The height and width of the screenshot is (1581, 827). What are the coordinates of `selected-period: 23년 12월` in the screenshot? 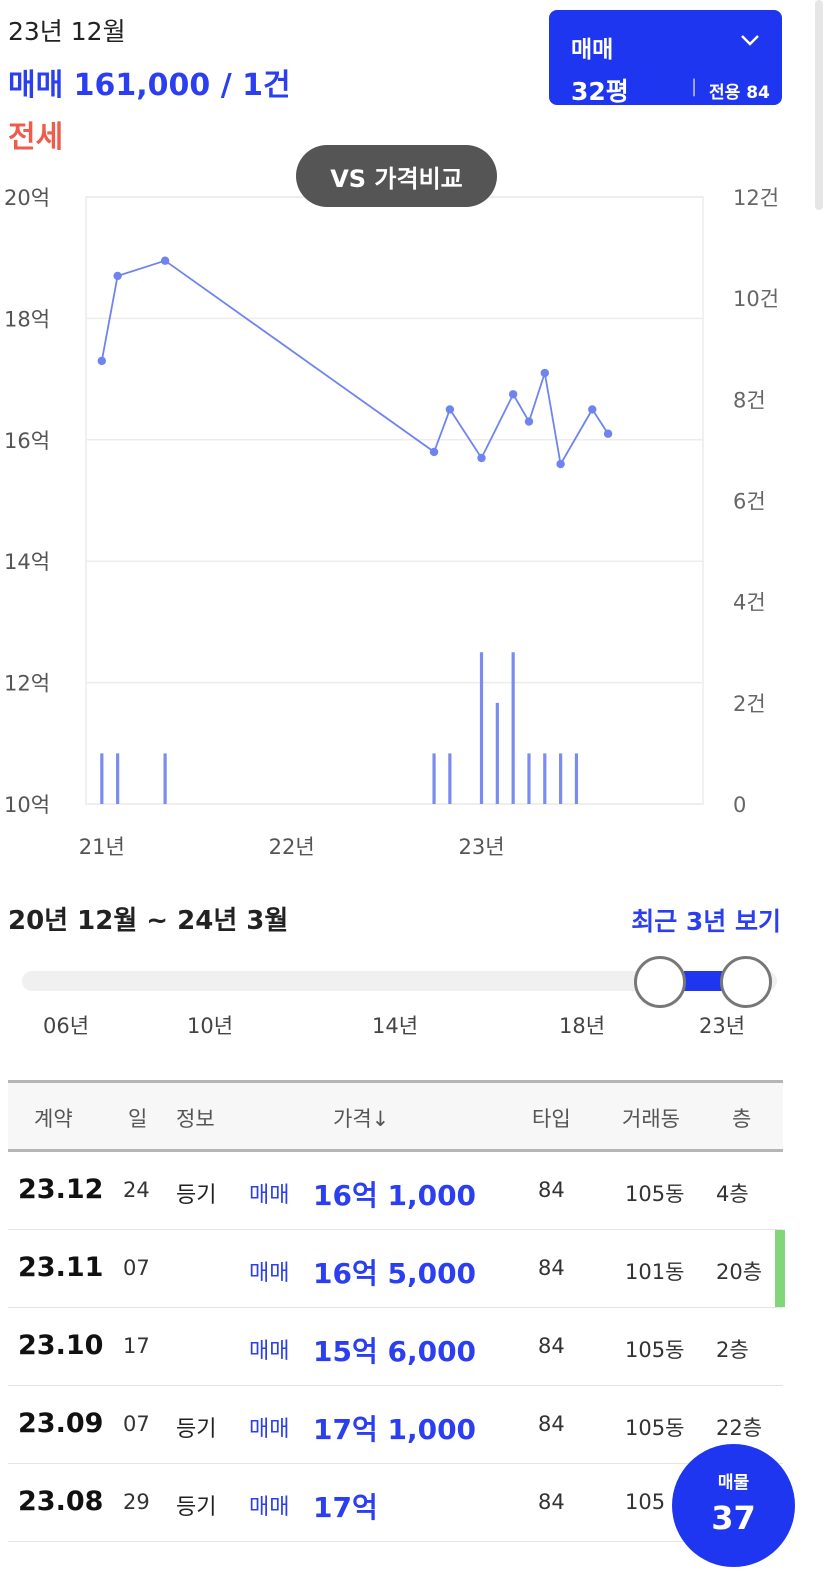 It's located at (67, 31).